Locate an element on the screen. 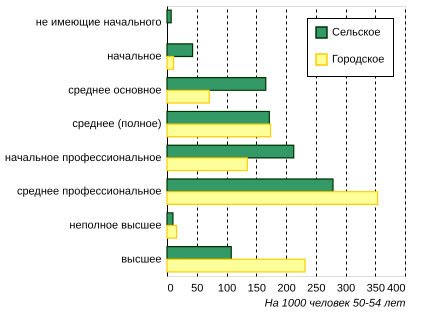  y-tick-label: не имеющие начального is located at coordinates (99, 22).